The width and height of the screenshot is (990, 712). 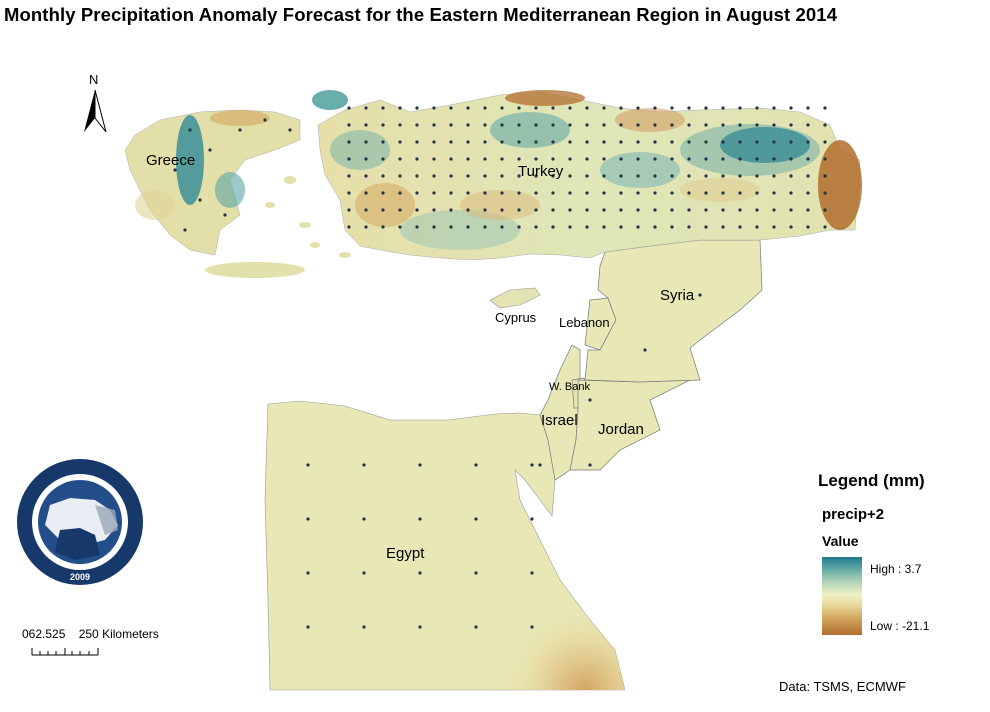 I want to click on label-wbank: W. Bank, so click(x=569, y=387).